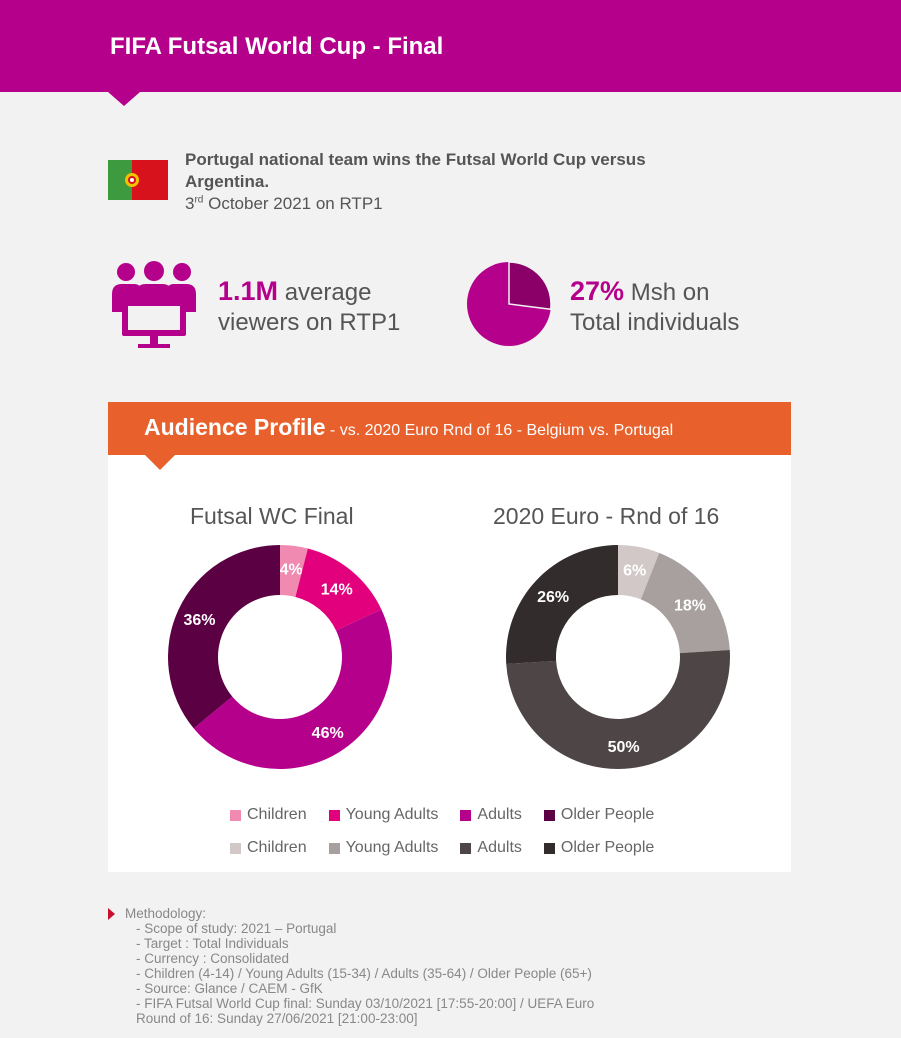 The height and width of the screenshot is (1038, 901). What do you see at coordinates (154, 304) in the screenshot?
I see `viewers-icon` at bounding box center [154, 304].